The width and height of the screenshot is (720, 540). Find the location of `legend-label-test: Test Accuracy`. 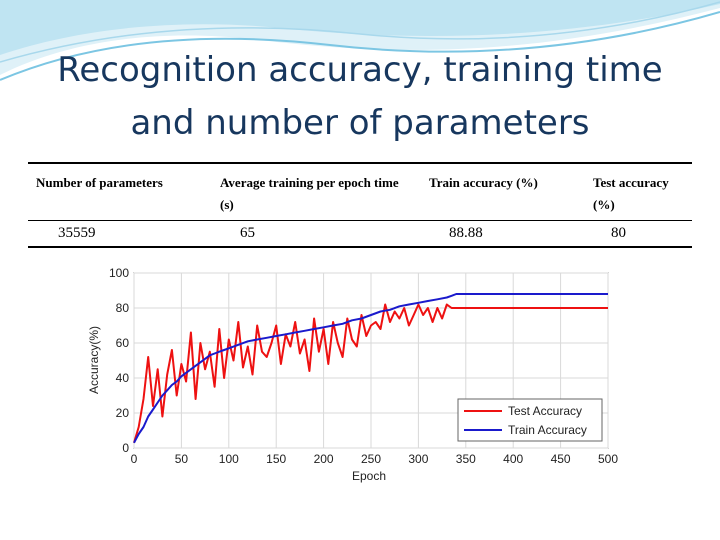

legend-label-test: Test Accuracy is located at coordinates (545, 411).